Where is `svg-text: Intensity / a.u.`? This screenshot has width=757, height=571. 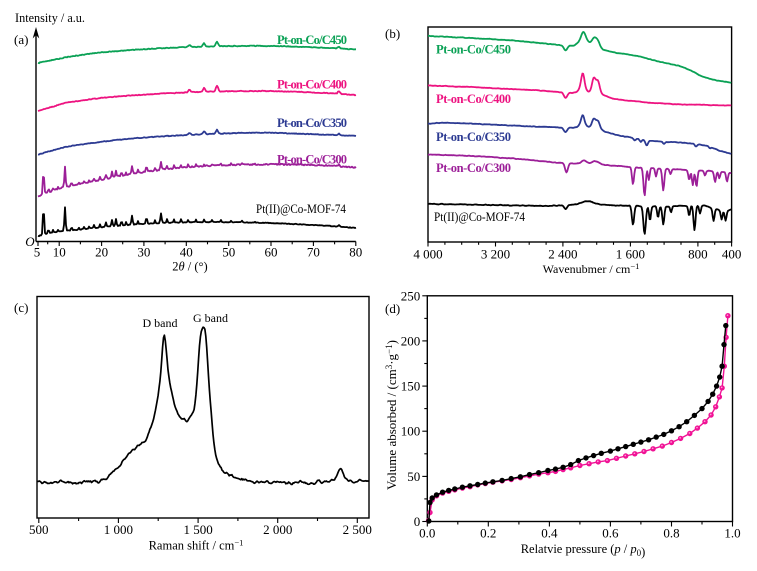
svg-text: Intensity / a.u. is located at coordinates (50, 17).